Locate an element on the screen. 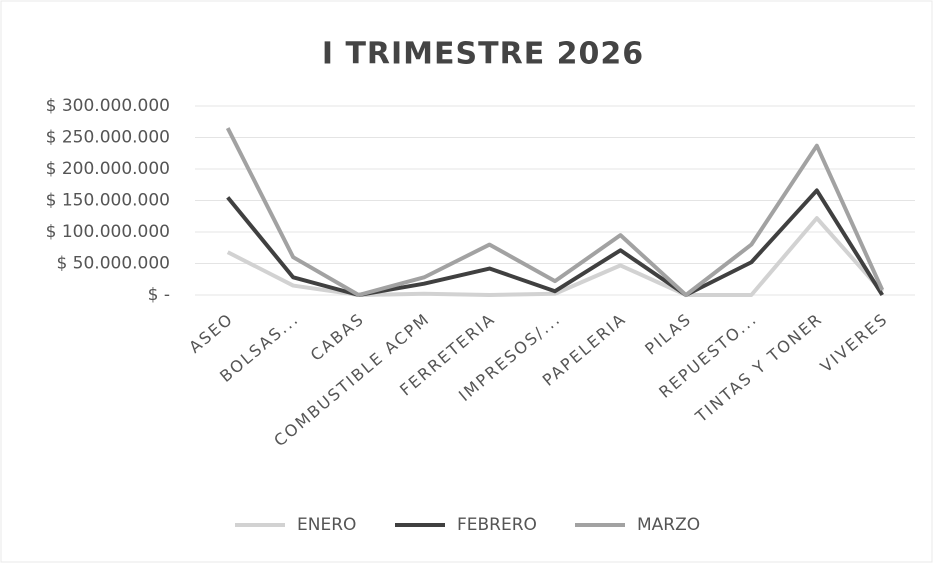  y-tick-label: $ 200.000.000 is located at coordinates (108, 169).